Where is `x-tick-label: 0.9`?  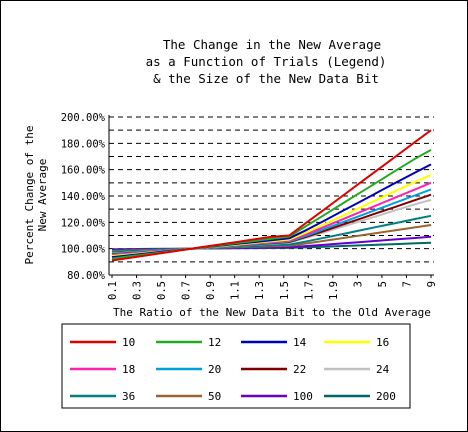
x-tick-label: 0.9 is located at coordinates (211, 290).